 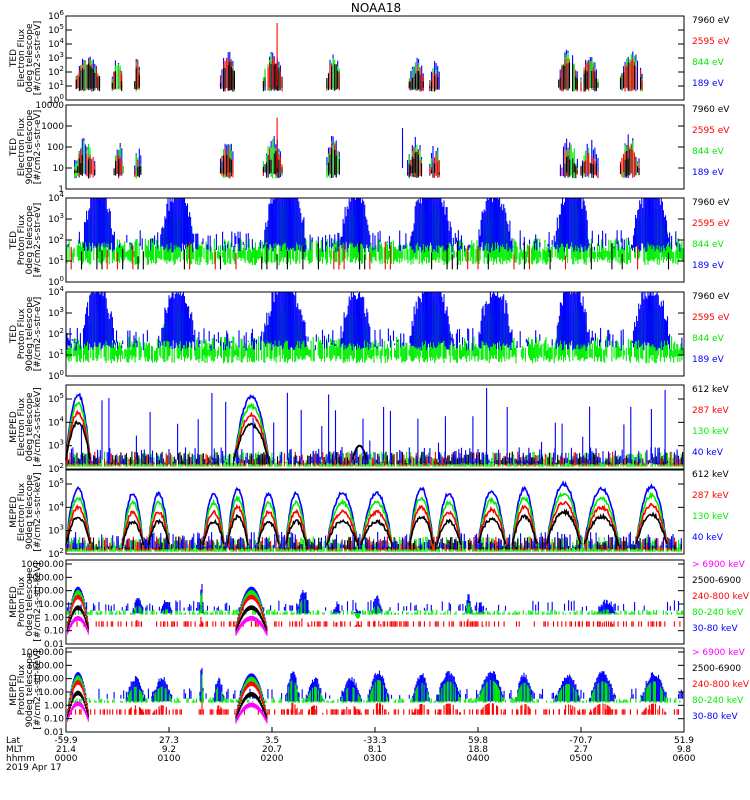 I want to click on y-axis-label-line: Electron Flux, so click(x=22, y=426).